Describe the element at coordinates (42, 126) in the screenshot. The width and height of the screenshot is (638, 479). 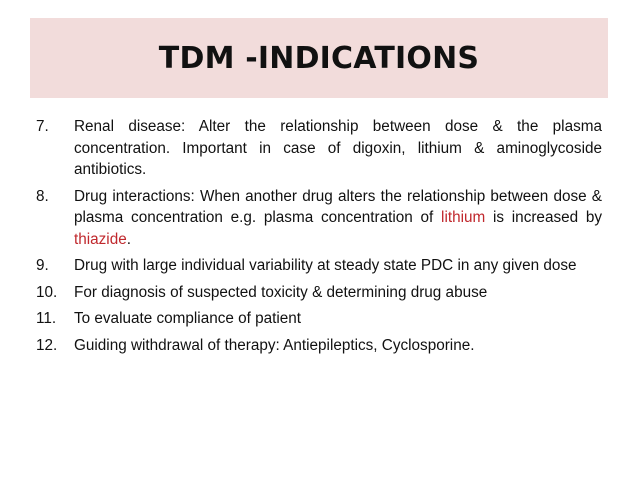
I see `item-number: 7.` at that location.